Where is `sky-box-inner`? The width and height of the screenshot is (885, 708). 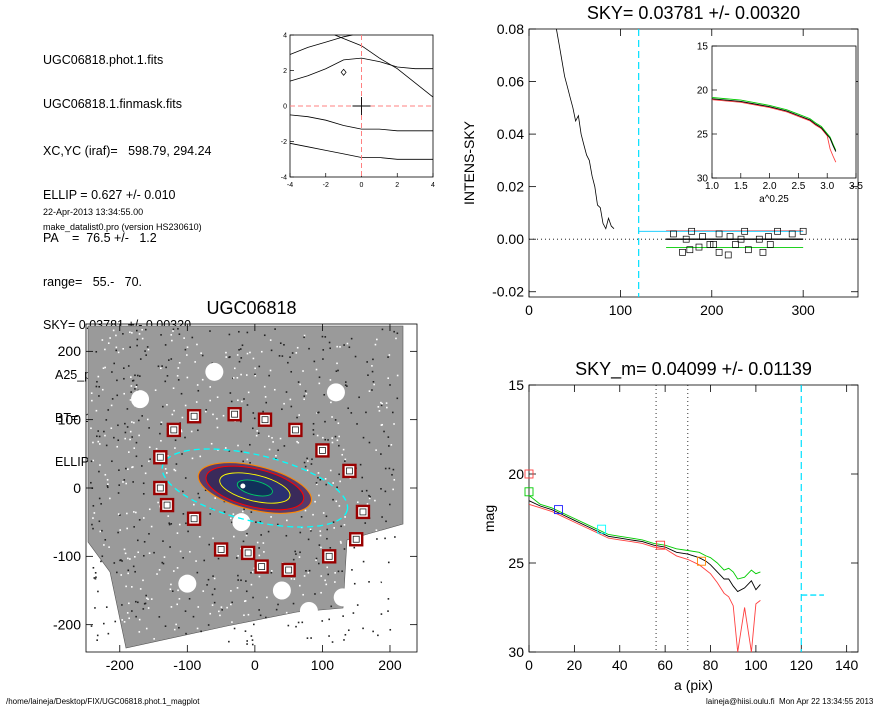
sky-box-inner is located at coordinates (289, 570).